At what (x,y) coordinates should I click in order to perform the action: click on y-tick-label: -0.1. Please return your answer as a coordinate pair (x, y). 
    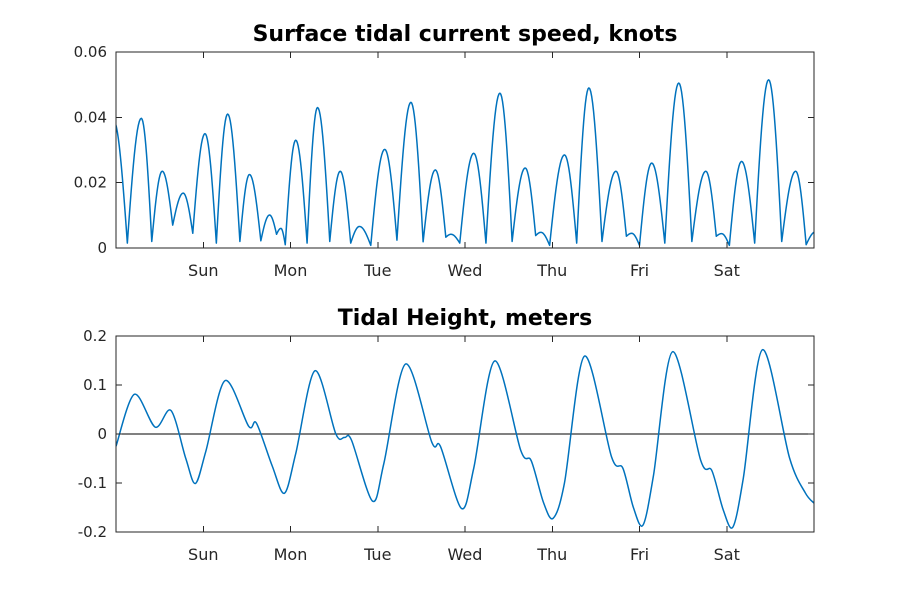
    Looking at the image, I should click on (92, 483).